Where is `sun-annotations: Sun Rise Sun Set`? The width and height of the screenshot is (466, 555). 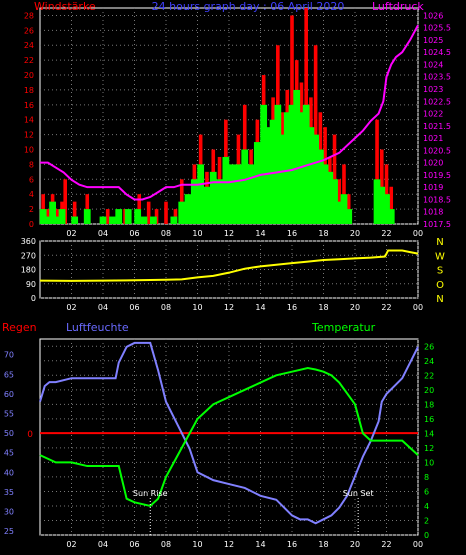 sun-annotations: Sun Rise Sun Set is located at coordinates (253, 512).